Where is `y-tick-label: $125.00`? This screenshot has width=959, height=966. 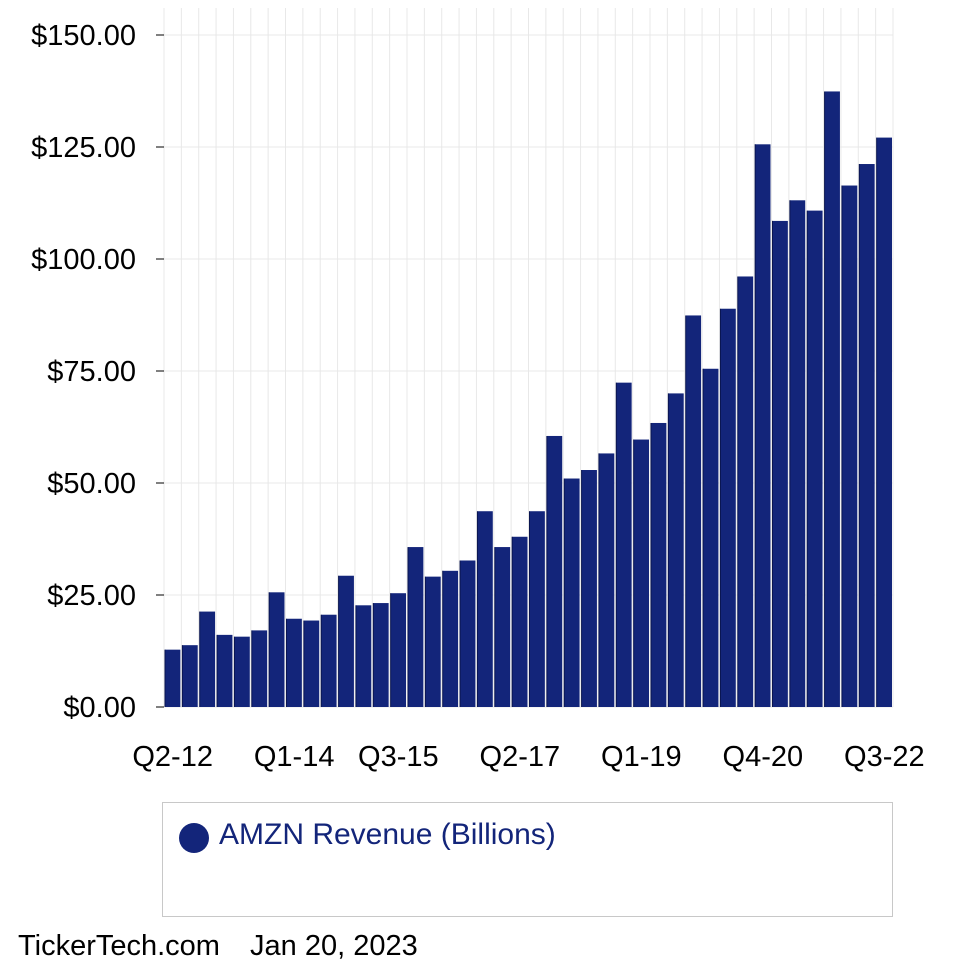 y-tick-label: $125.00 is located at coordinates (83, 148).